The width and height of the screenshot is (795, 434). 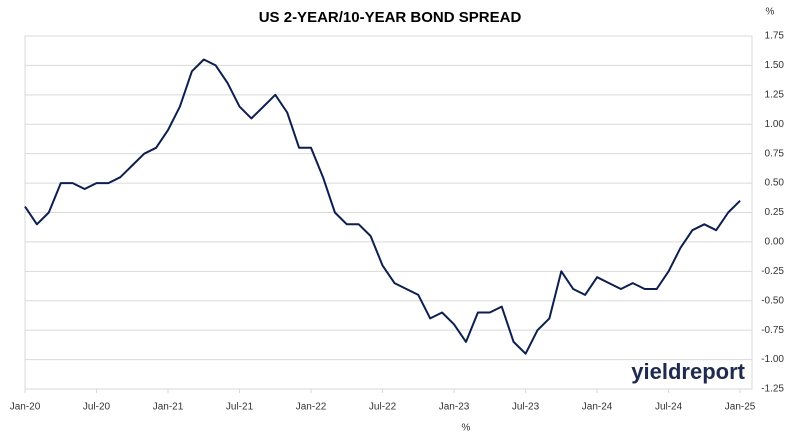 I want to click on x-tick-label: Jul-22, so click(x=383, y=407).